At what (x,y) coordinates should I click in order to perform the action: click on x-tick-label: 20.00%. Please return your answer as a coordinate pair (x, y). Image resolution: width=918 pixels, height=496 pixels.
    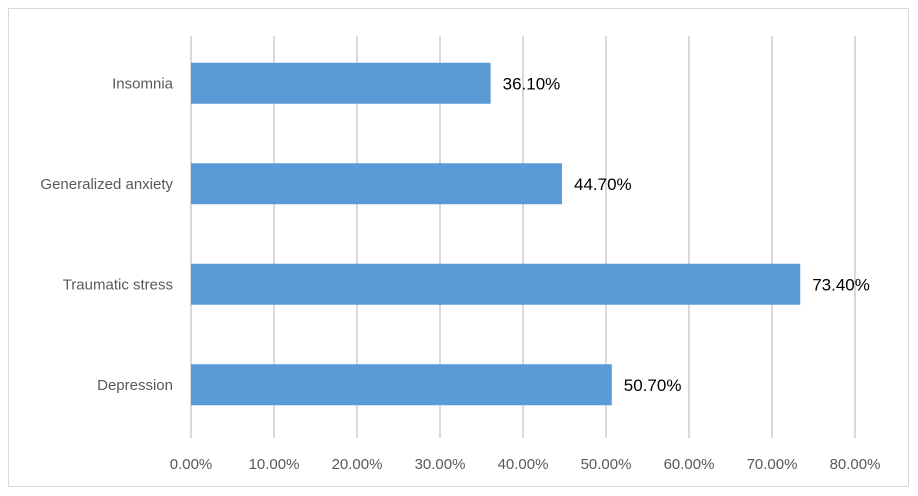
    Looking at the image, I should click on (357, 464).